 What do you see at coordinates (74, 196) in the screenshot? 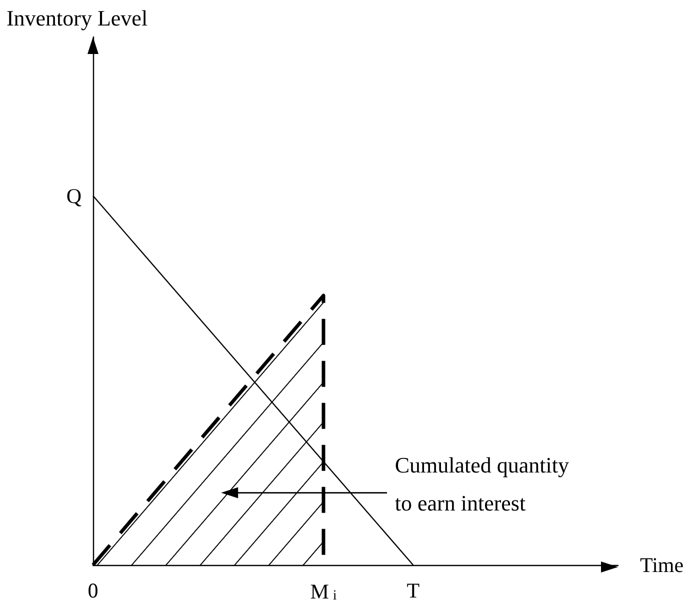
I see `annotation: Q` at bounding box center [74, 196].